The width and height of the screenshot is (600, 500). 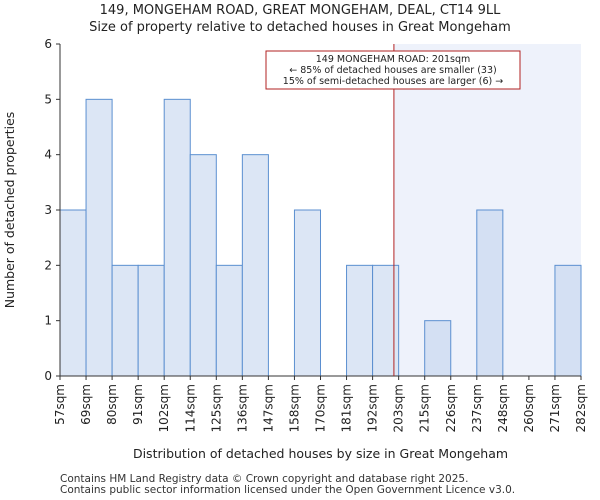 What do you see at coordinates (477, 408) in the screenshot?
I see `x-tick-label: 237sqm` at bounding box center [477, 408].